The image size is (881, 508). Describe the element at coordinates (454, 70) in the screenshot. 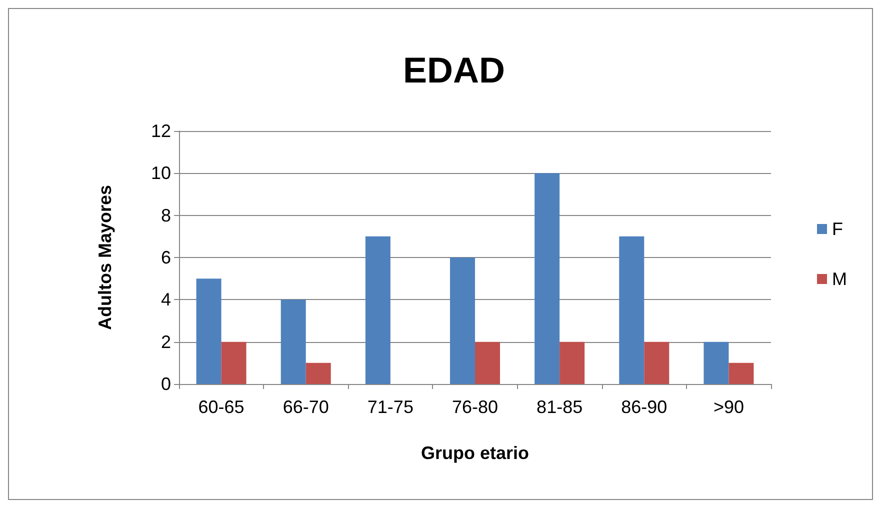

I see `chart-title: EDAD` at that location.